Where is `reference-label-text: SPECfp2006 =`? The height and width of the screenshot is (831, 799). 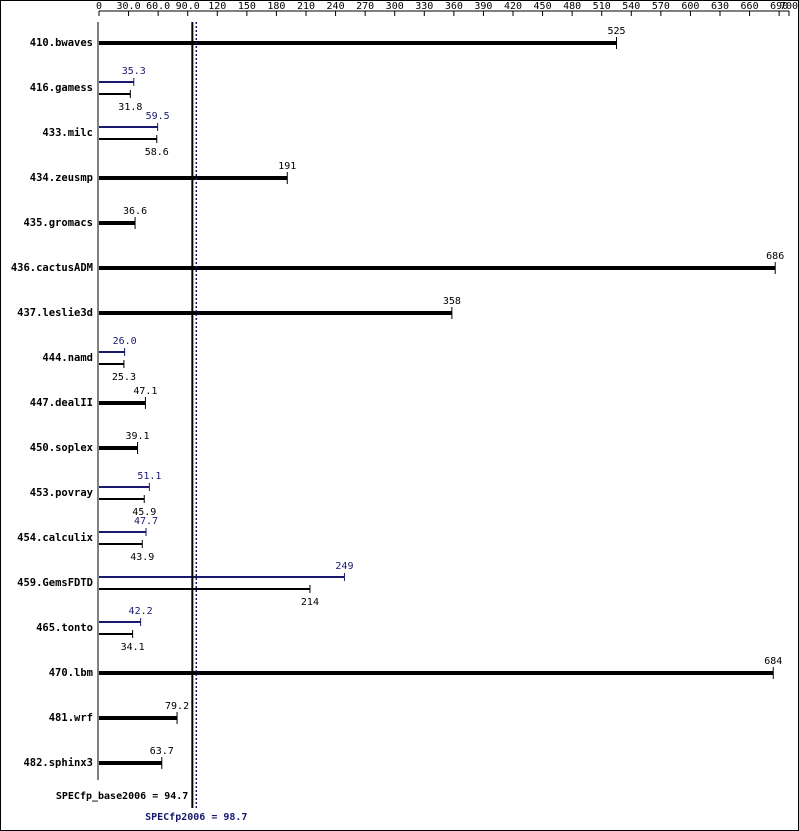 reference-label-text: SPECfp2006 = is located at coordinates (181, 817).